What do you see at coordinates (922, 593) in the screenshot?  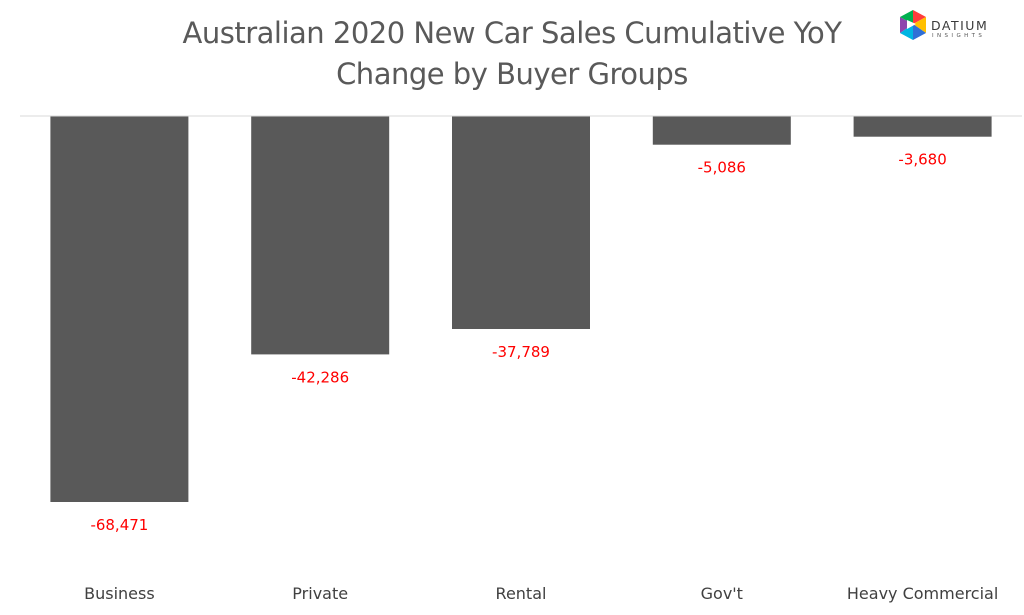 I see `category-label: Heavy Commercial` at bounding box center [922, 593].